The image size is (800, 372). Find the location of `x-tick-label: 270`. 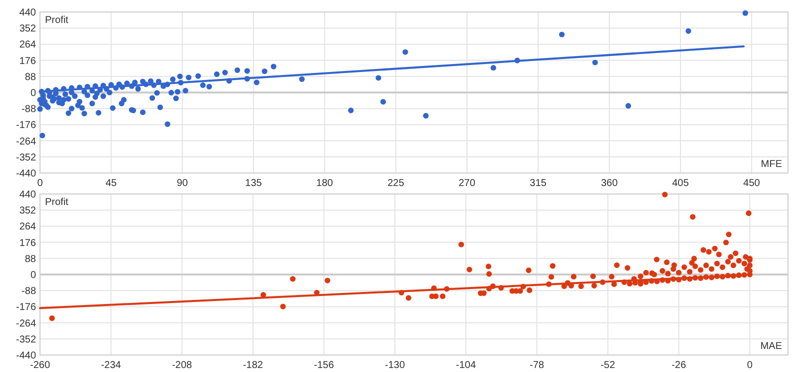

x-tick-label: 270 is located at coordinates (467, 183).